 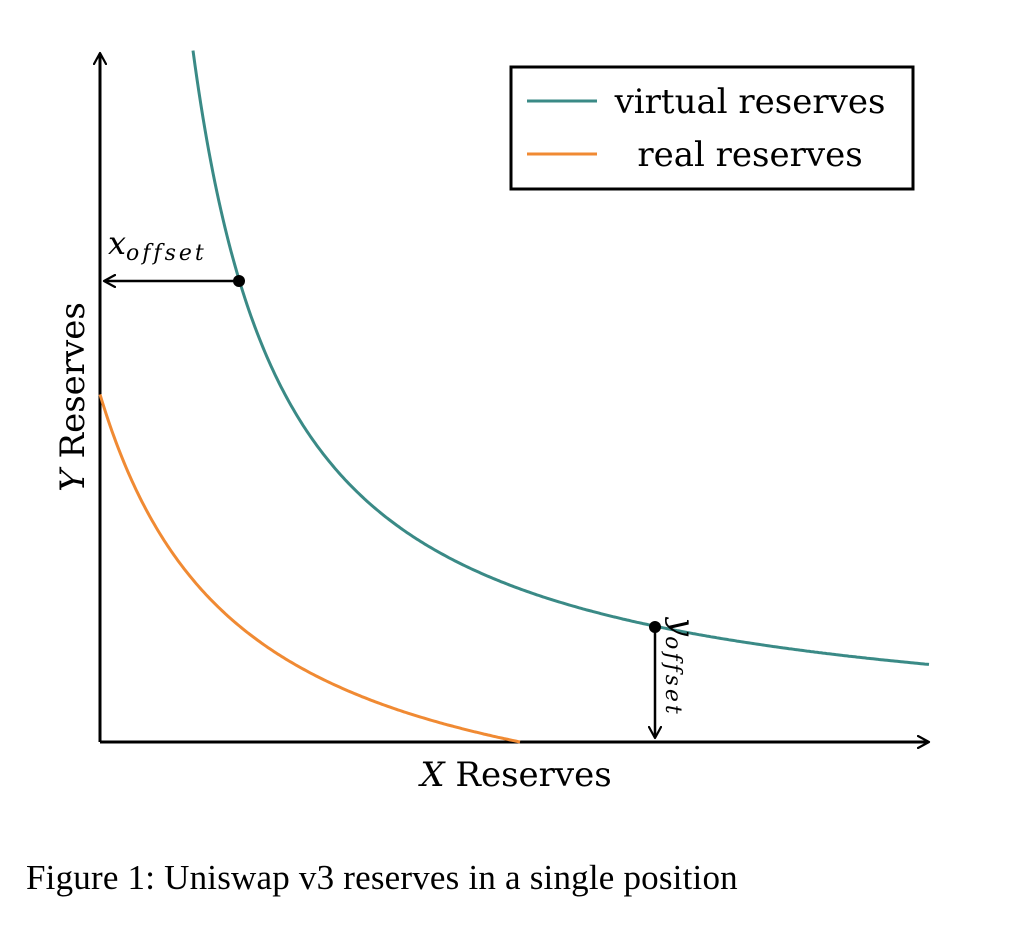 What do you see at coordinates (157, 245) in the screenshot?
I see `x-offset-label: xoffset` at bounding box center [157, 245].